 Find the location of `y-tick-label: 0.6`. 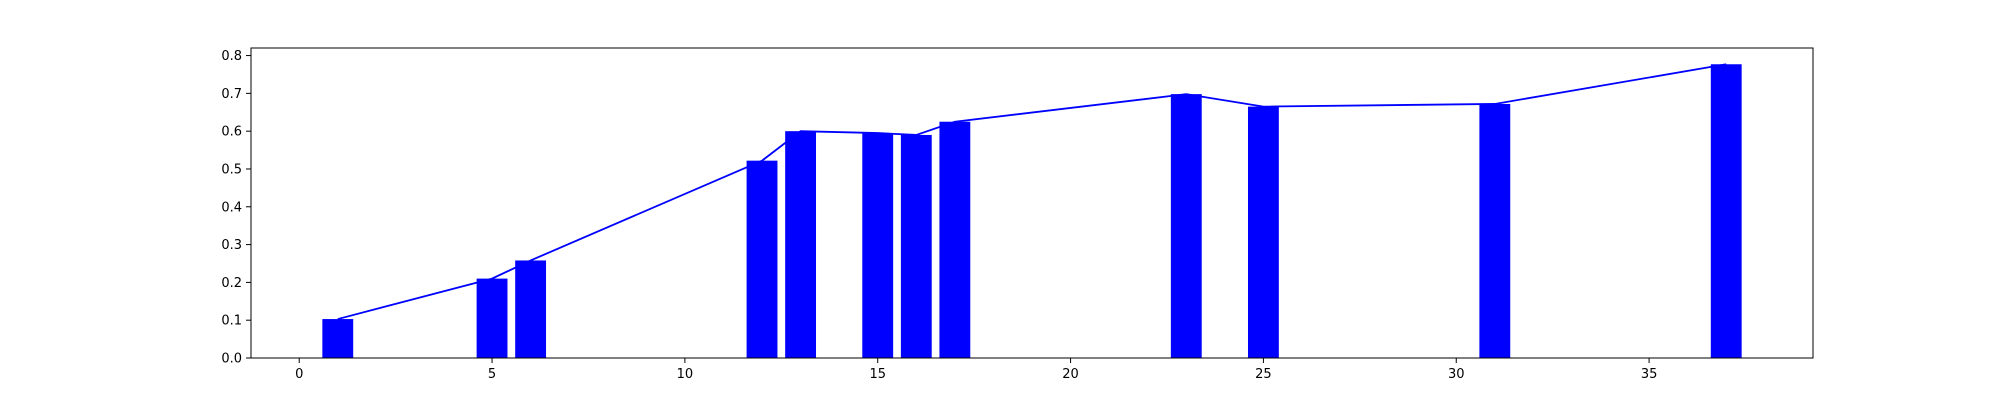

y-tick-label: 0.6 is located at coordinates (231, 132).